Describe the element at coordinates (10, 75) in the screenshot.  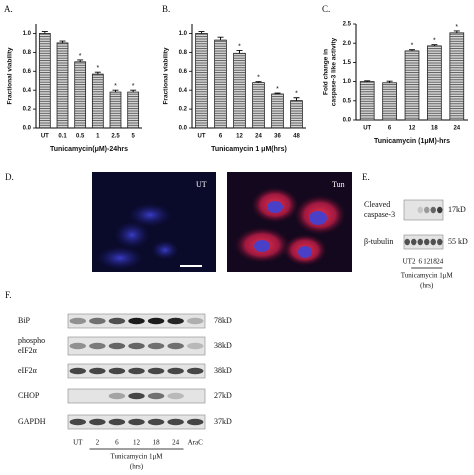
I see `y-axis-label: Fractional viability` at that location.